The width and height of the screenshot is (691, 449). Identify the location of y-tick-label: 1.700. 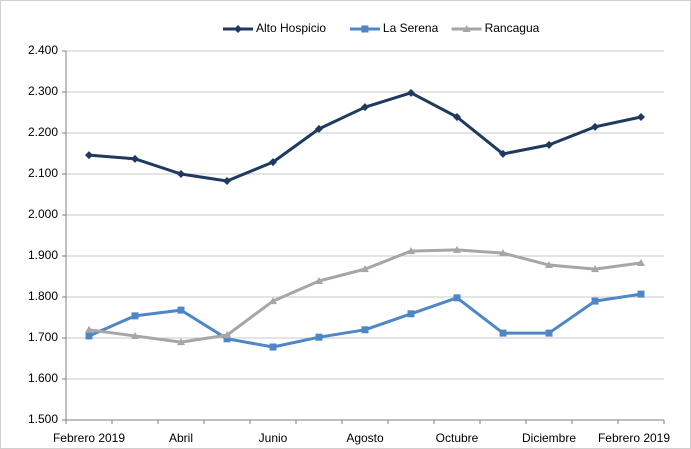
(43, 337).